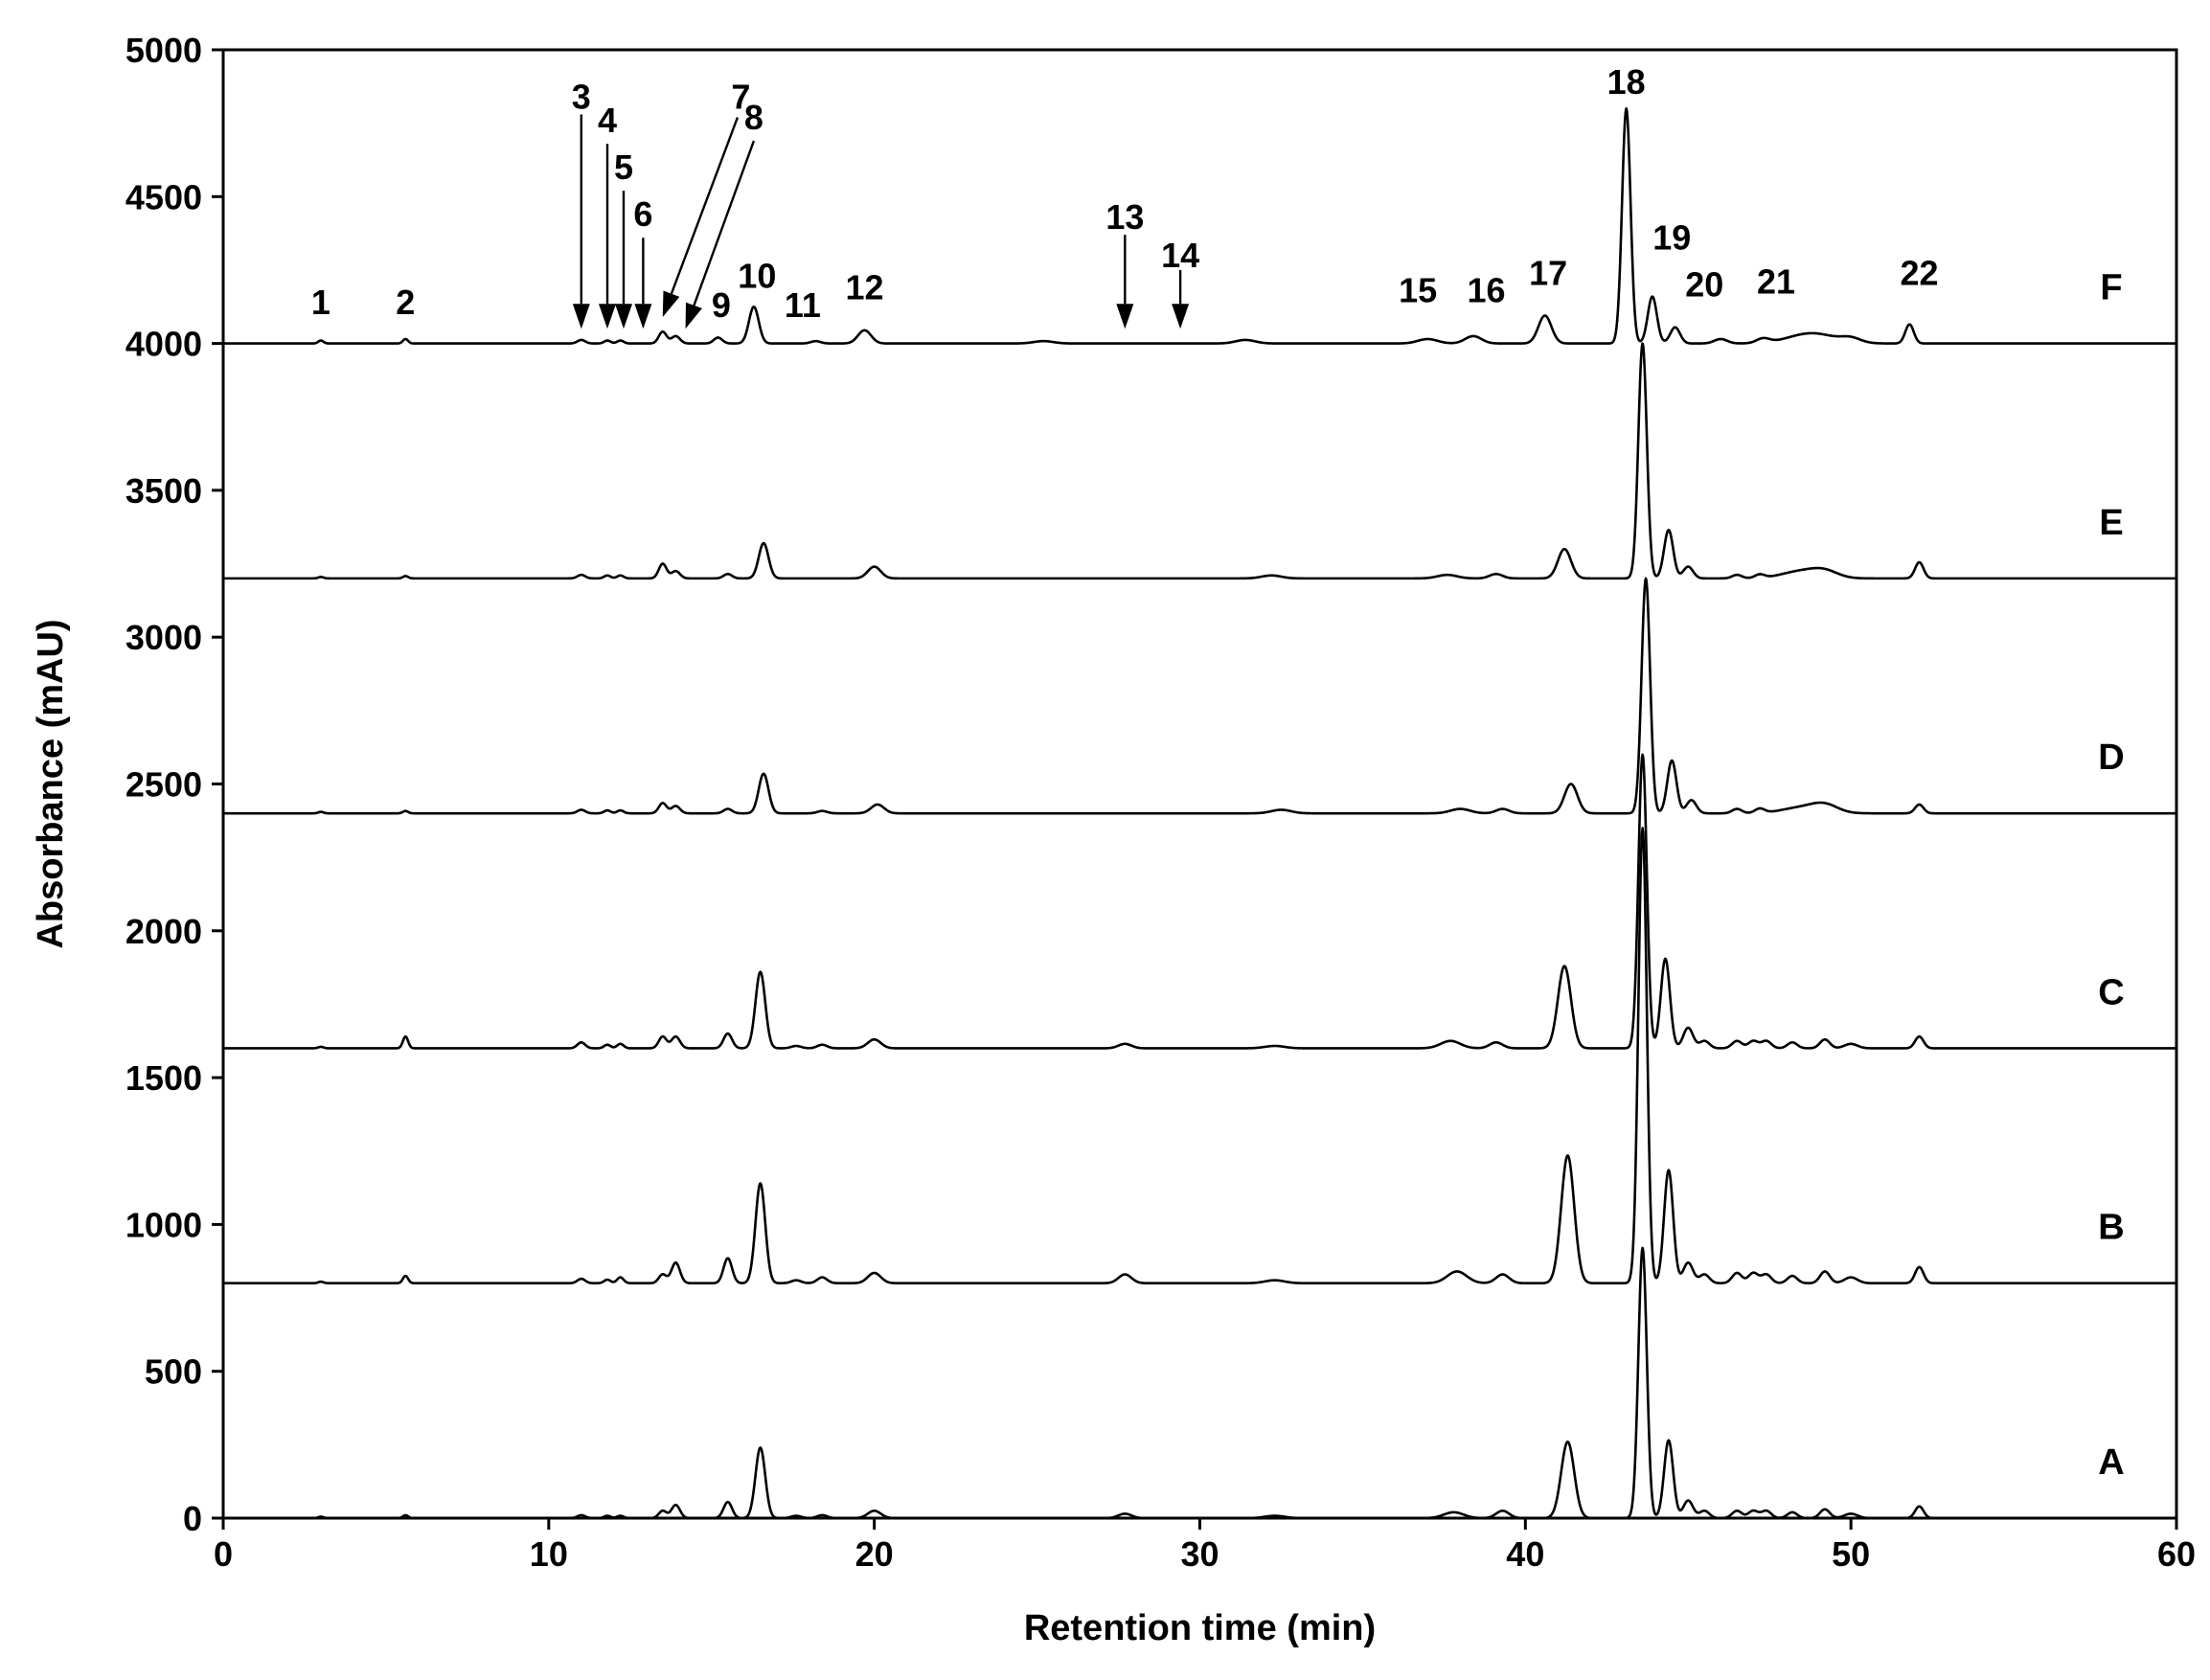  What do you see at coordinates (582, 96) in the screenshot?
I see `peak-label: 3` at bounding box center [582, 96].